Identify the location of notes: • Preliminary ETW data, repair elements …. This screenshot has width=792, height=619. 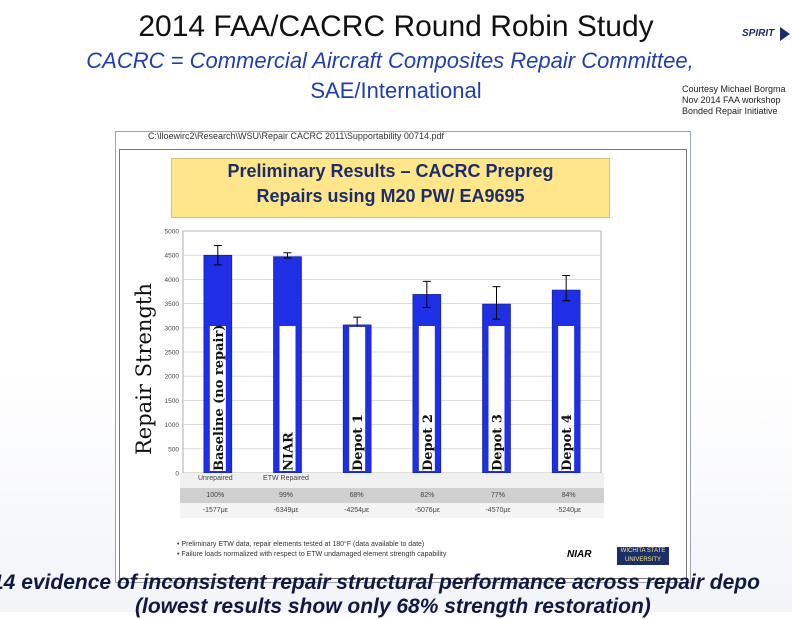
(372, 550).